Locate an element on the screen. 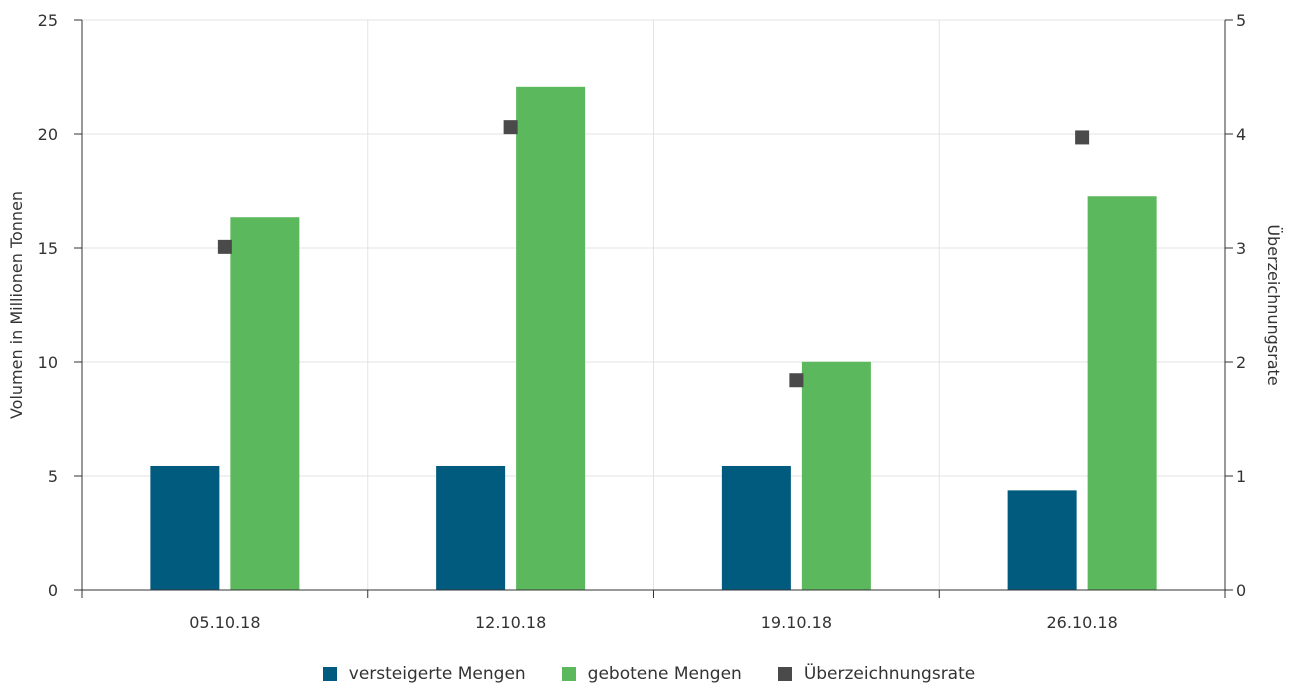  legend-swatch-gebotene is located at coordinates (568, 674).